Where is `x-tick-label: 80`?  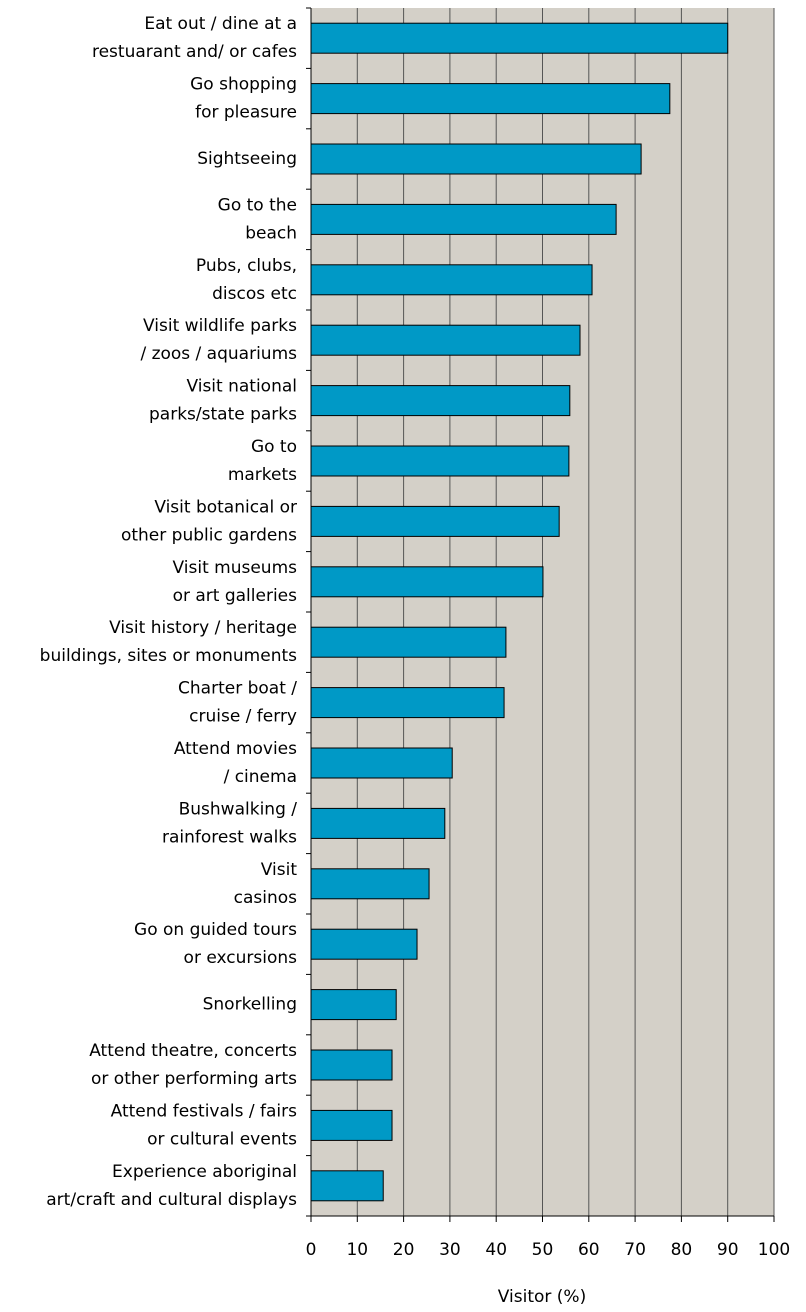
x-tick-label: 80 is located at coordinates (682, 1250).